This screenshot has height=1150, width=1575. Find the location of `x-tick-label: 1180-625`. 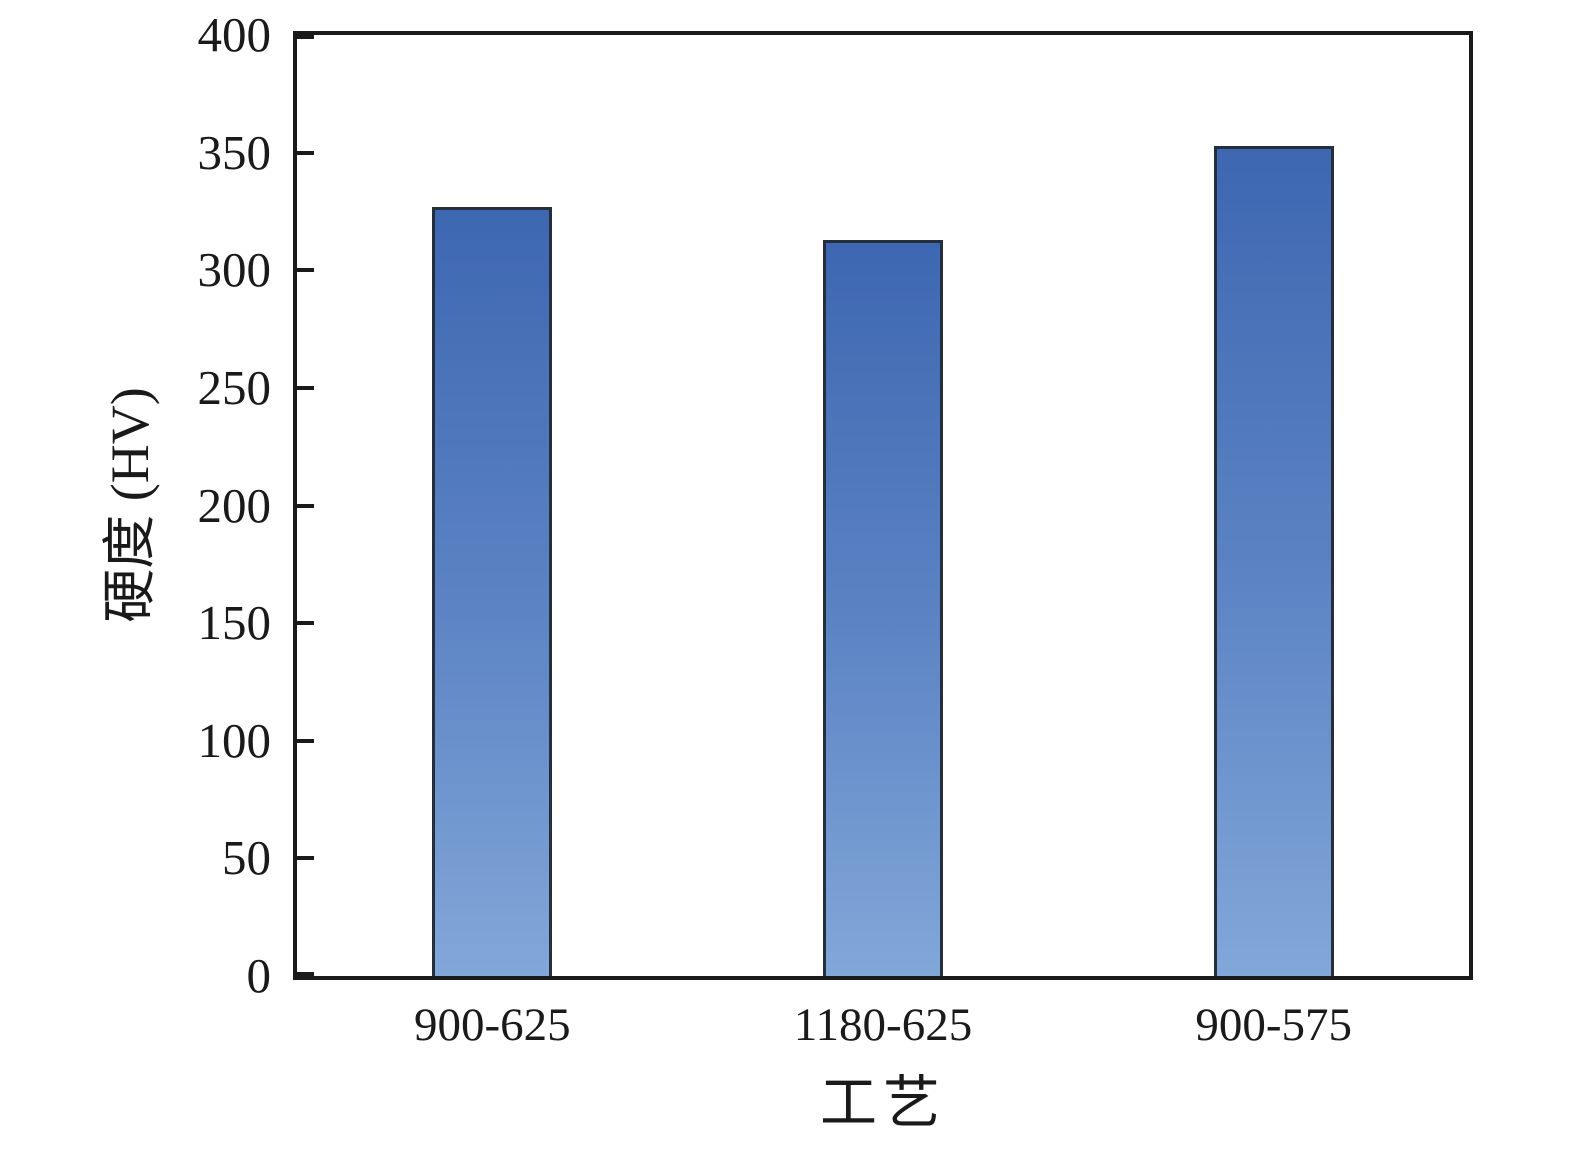

x-tick-label: 1180-625 is located at coordinates (883, 1025).